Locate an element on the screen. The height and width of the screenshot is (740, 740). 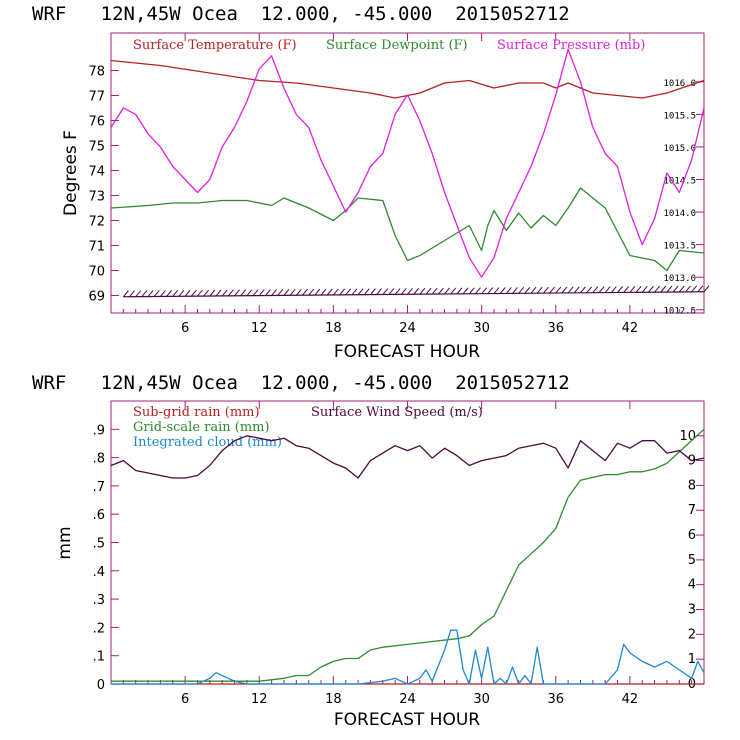
panel1-y2tick-label: 1014.0 is located at coordinates (679, 214).